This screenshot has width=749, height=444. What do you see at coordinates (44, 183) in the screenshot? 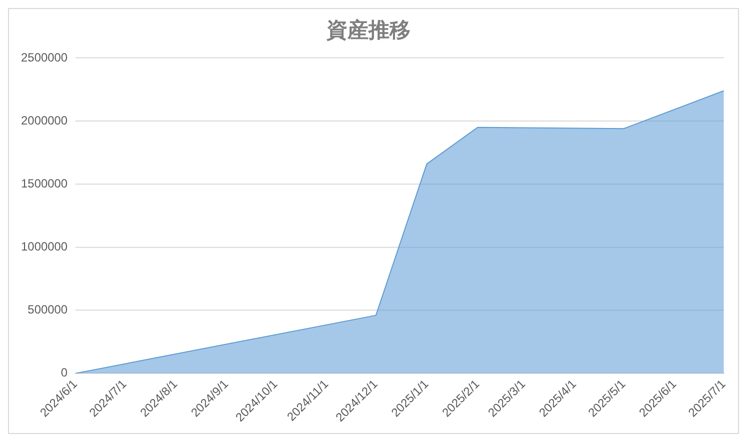
I see `y-tick-label: 1500000` at bounding box center [44, 183].